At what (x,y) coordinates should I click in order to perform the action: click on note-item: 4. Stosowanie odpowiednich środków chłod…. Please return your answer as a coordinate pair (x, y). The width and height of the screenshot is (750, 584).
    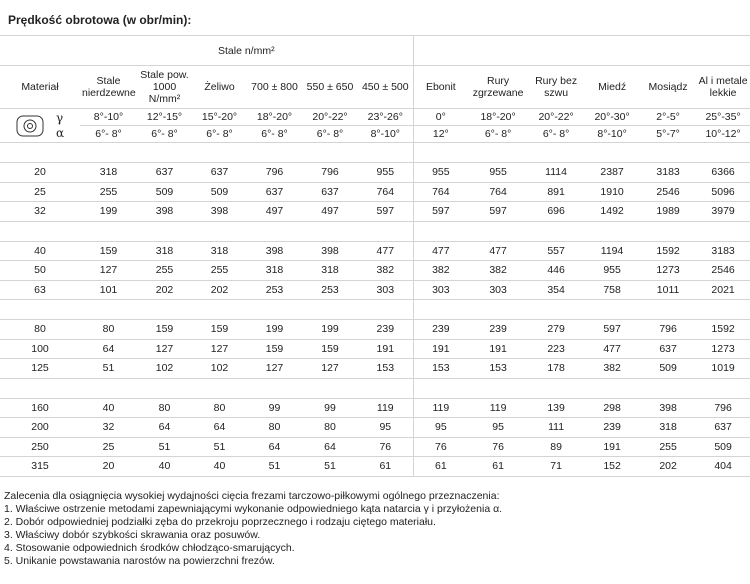
    Looking at the image, I should click on (149, 548).